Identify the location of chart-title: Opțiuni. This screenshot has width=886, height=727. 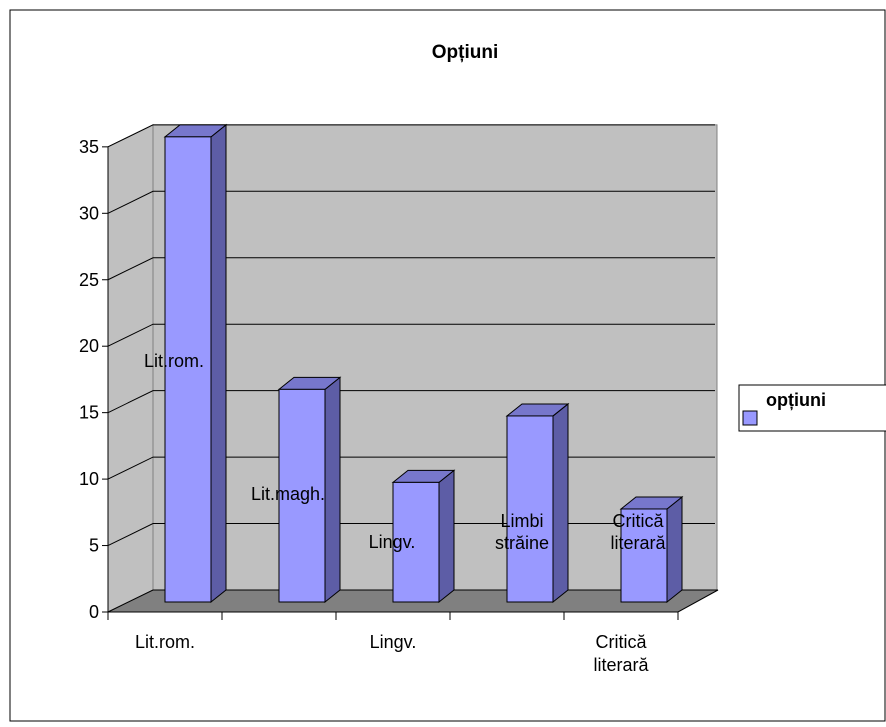
(465, 52).